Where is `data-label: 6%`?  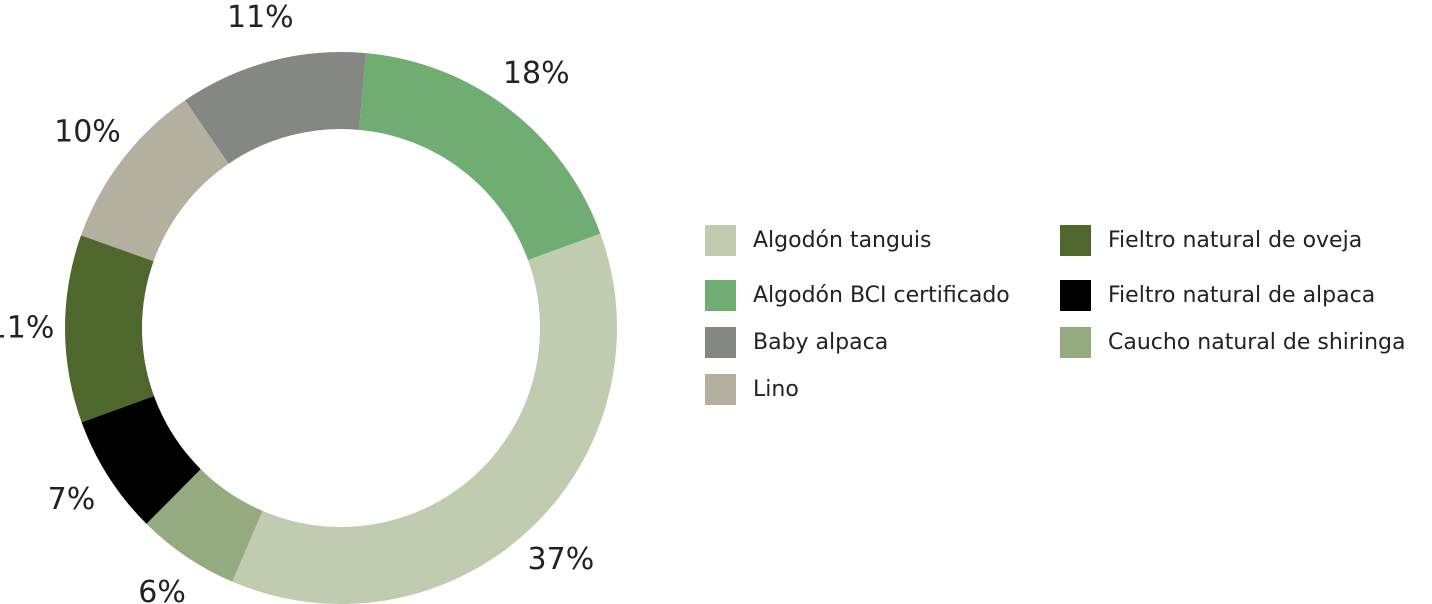 data-label: 6% is located at coordinates (162, 589).